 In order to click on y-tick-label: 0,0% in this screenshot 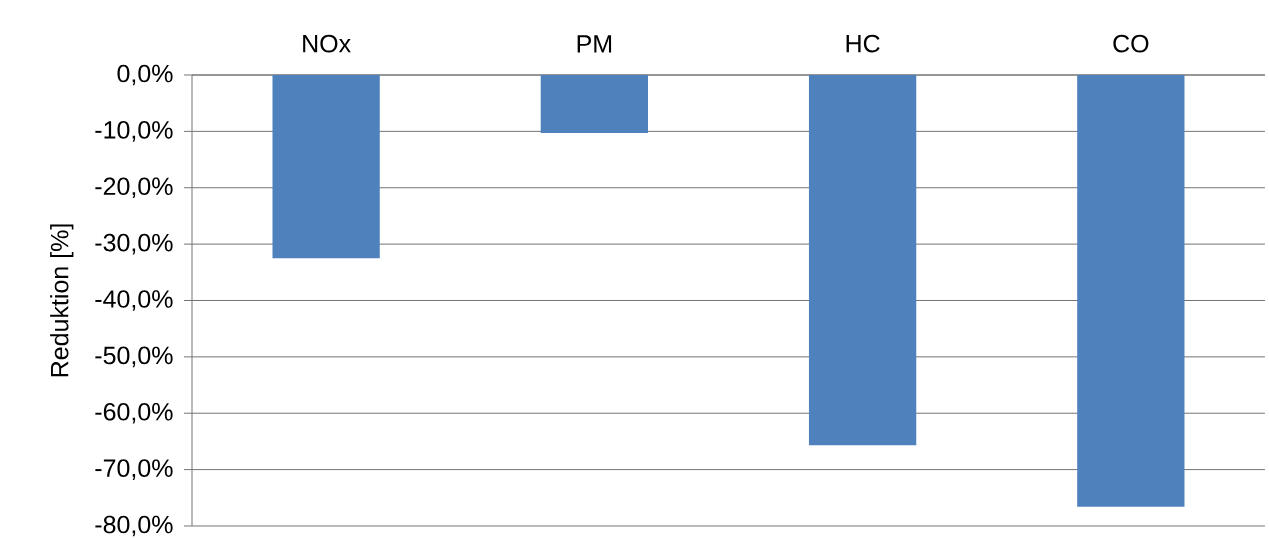, I will do `click(145, 75)`.